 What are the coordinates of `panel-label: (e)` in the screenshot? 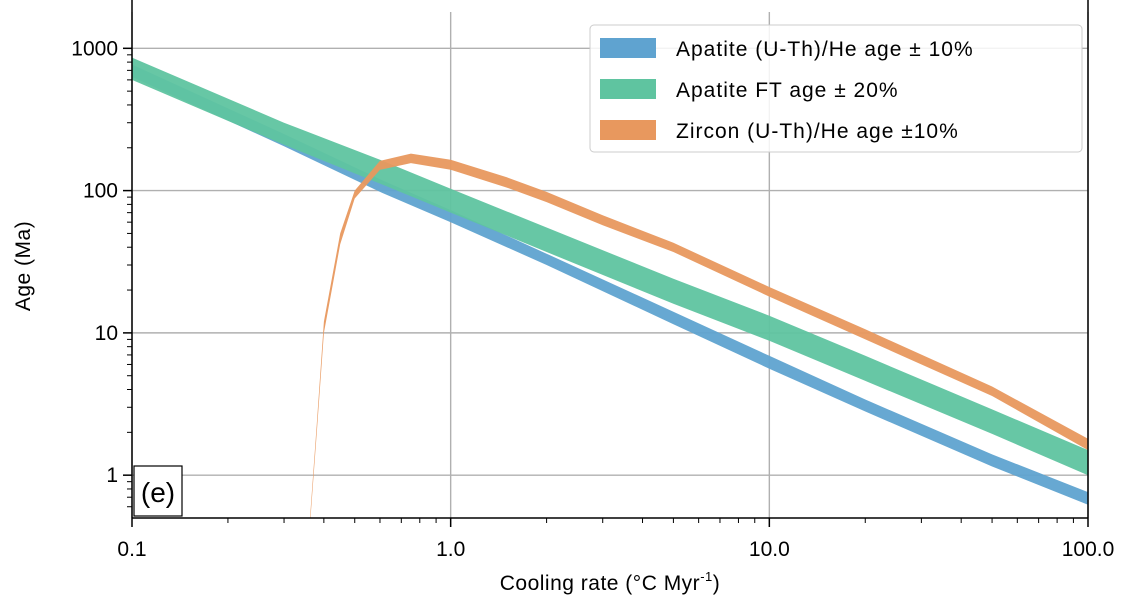 It's located at (158, 492).